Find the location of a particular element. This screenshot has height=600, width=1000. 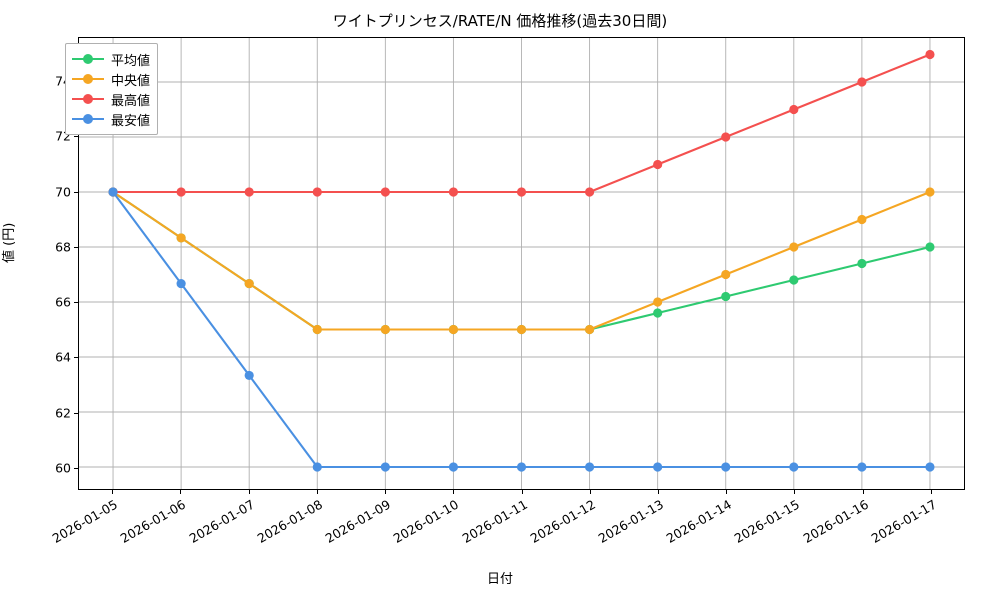

x-axis-tick-label: 2026-01-06 is located at coordinates (153, 521).